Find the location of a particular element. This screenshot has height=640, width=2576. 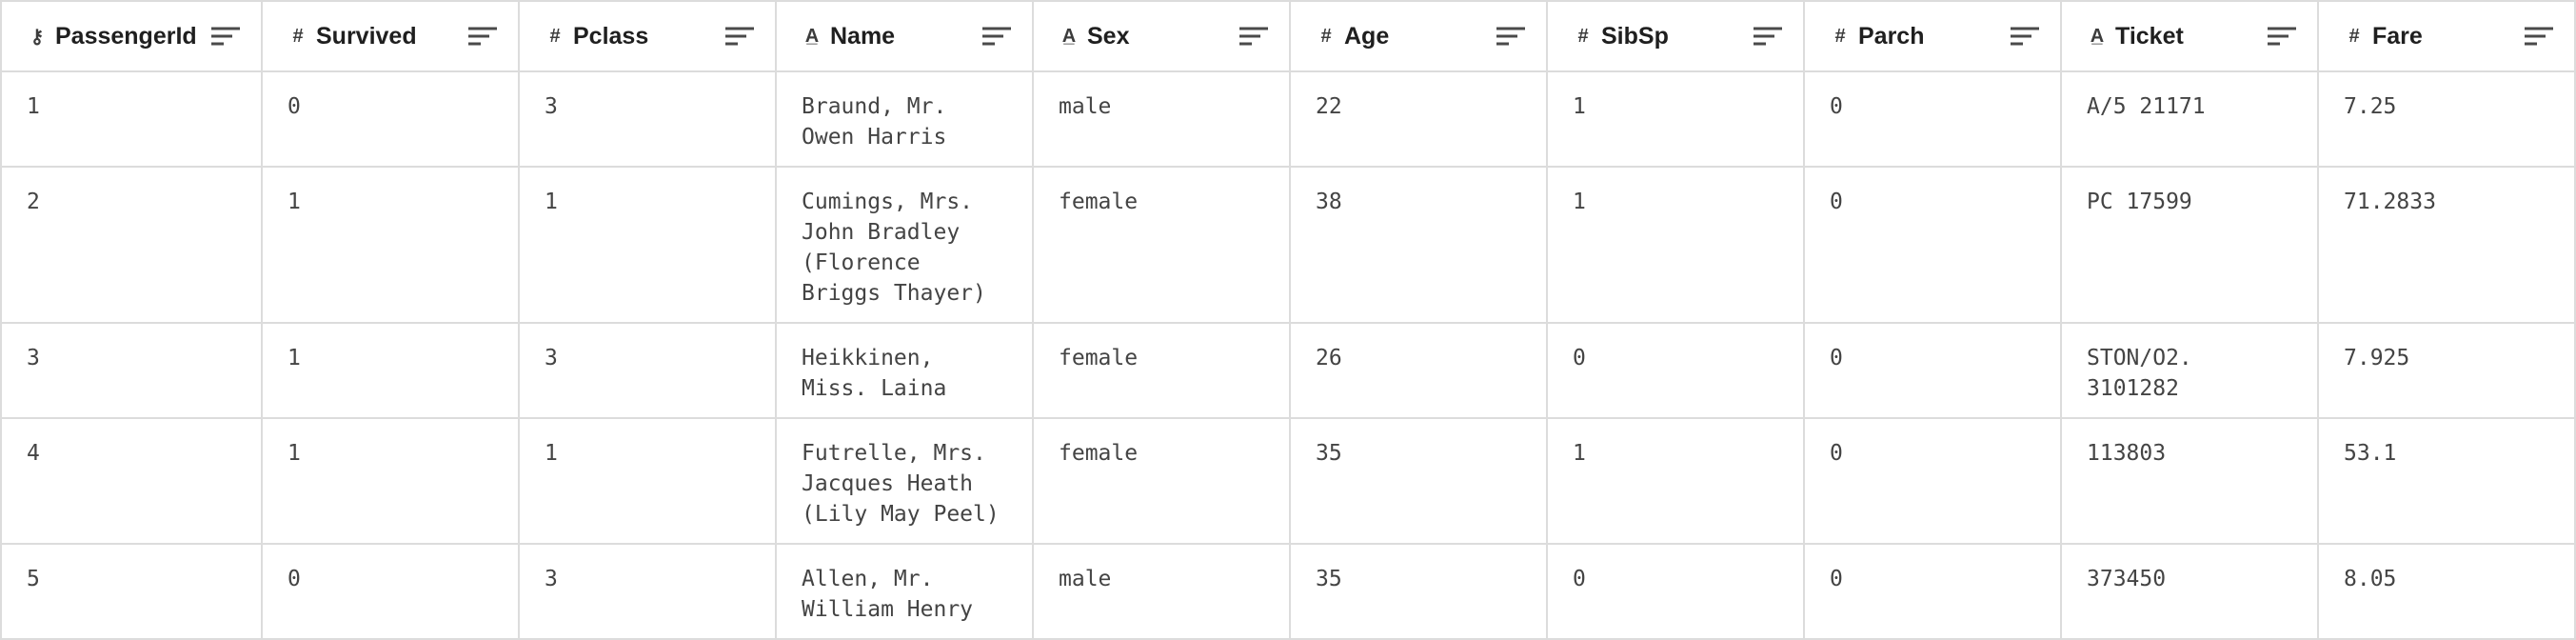

column-header-ticket: A̲ Ticket is located at coordinates (2189, 36).